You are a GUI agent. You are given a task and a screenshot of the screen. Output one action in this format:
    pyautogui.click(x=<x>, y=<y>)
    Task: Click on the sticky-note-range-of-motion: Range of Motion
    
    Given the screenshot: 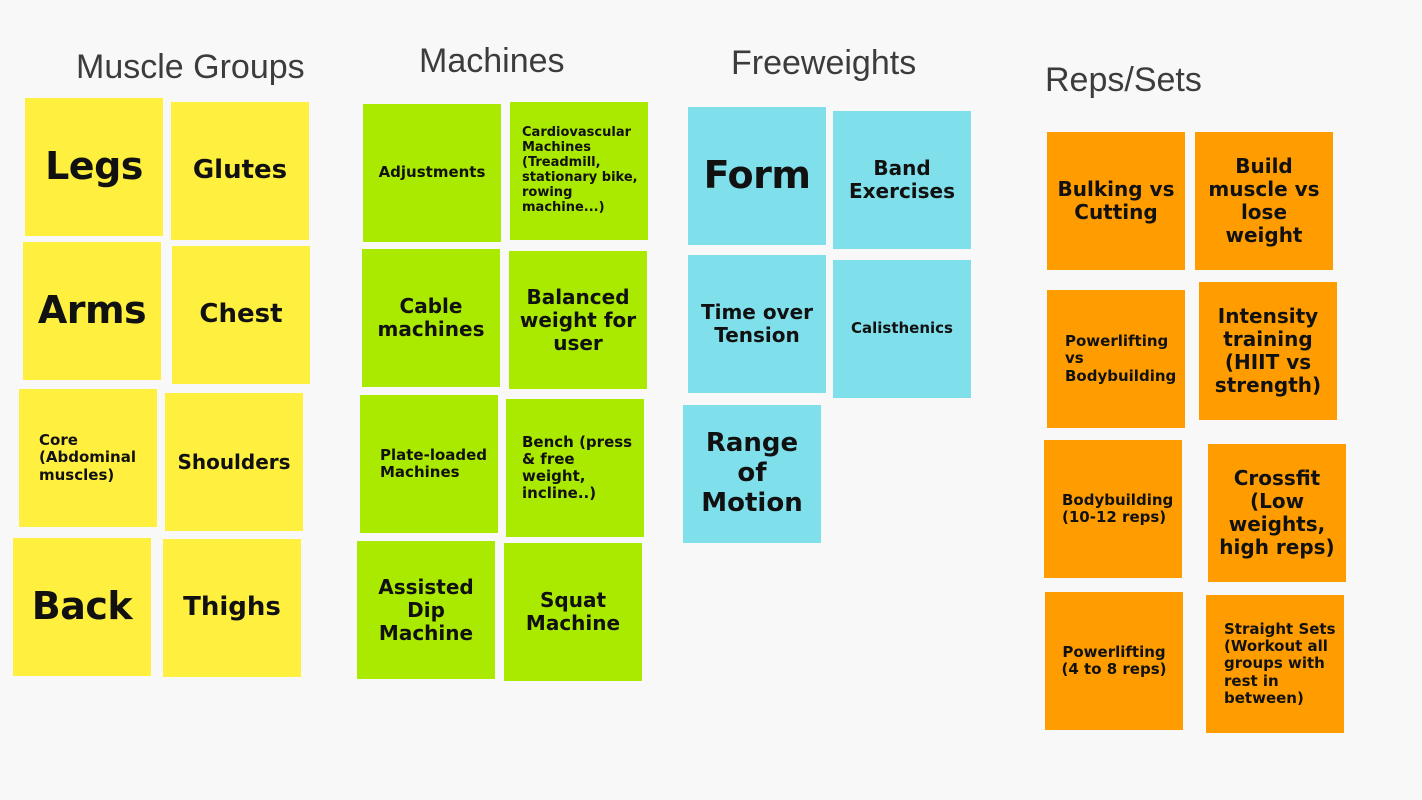 What is the action you would take?
    pyautogui.click(x=752, y=474)
    